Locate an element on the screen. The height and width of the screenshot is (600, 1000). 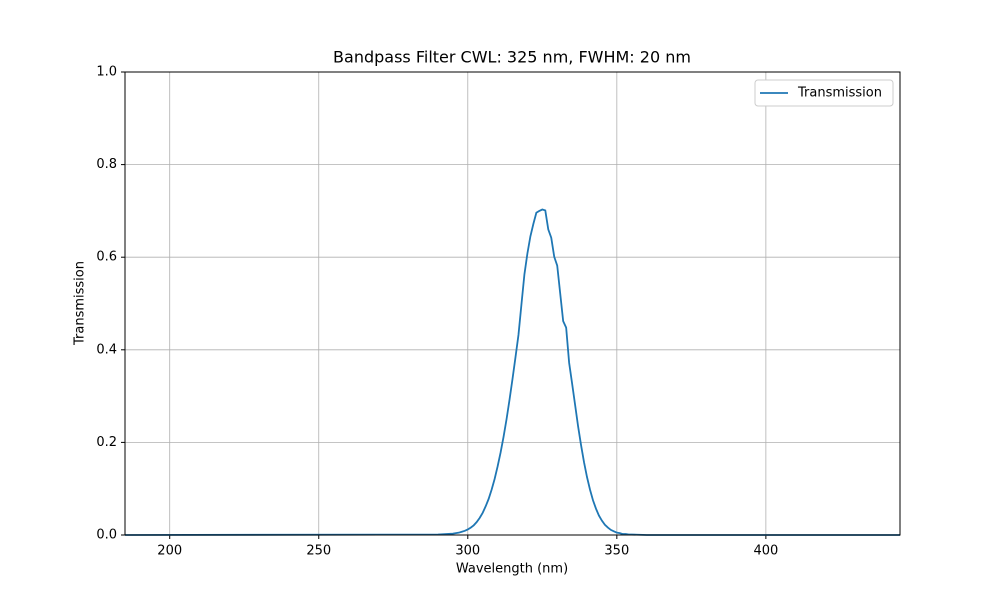
y-tick-label: 0.4 is located at coordinates (106, 349).